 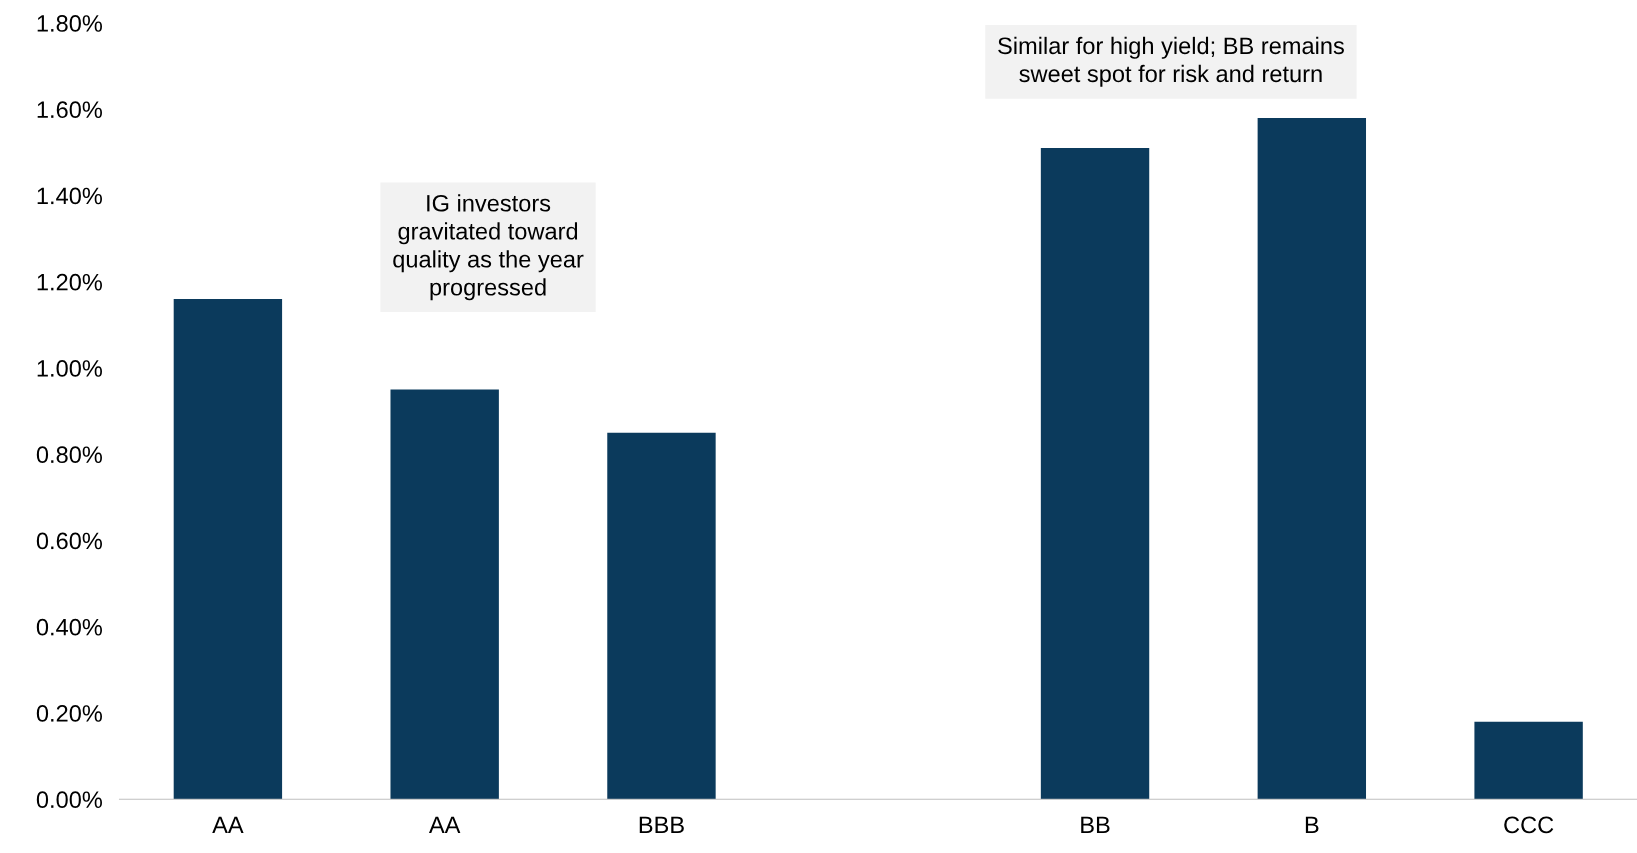 What do you see at coordinates (69, 800) in the screenshot?
I see `y-tick-label: 0.00%` at bounding box center [69, 800].